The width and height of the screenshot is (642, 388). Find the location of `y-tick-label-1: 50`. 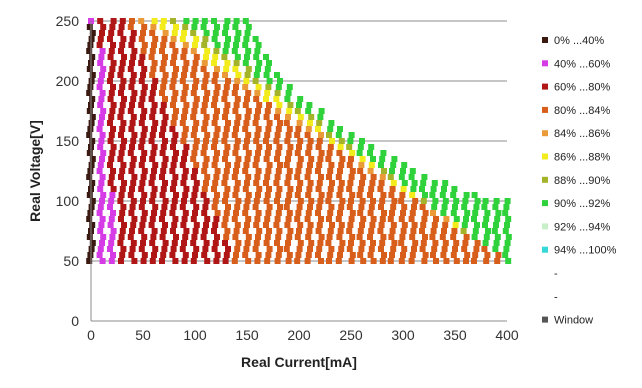

y-tick-label-1: 50 is located at coordinates (71, 261).